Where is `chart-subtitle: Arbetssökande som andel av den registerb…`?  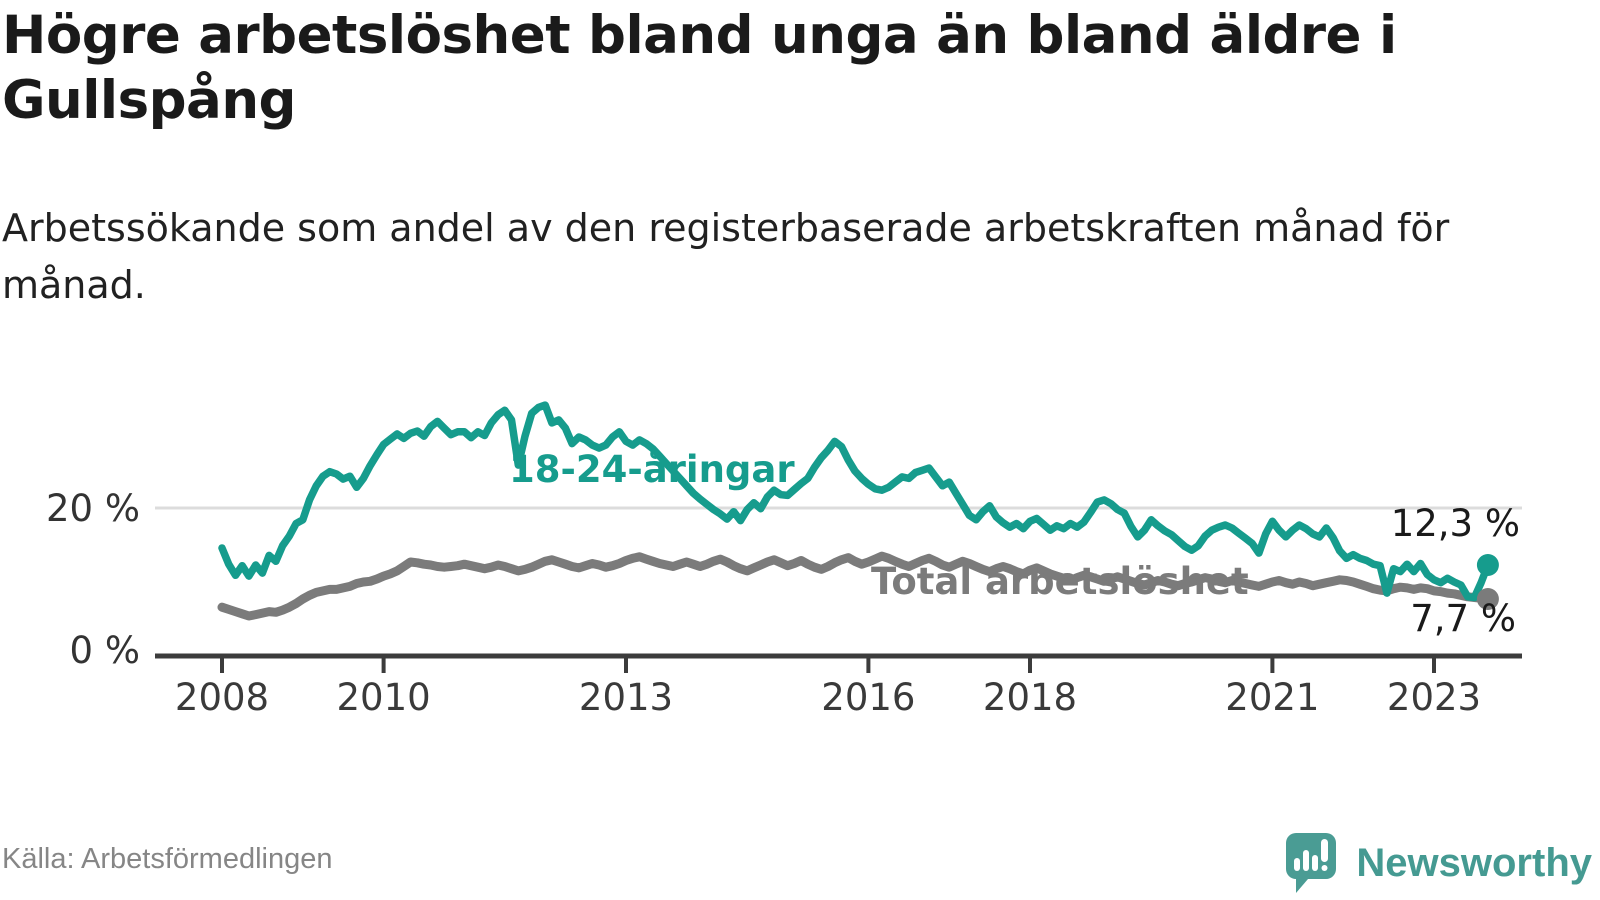 chart-subtitle: Arbetssökande som andel av den registerb… is located at coordinates (726, 256).